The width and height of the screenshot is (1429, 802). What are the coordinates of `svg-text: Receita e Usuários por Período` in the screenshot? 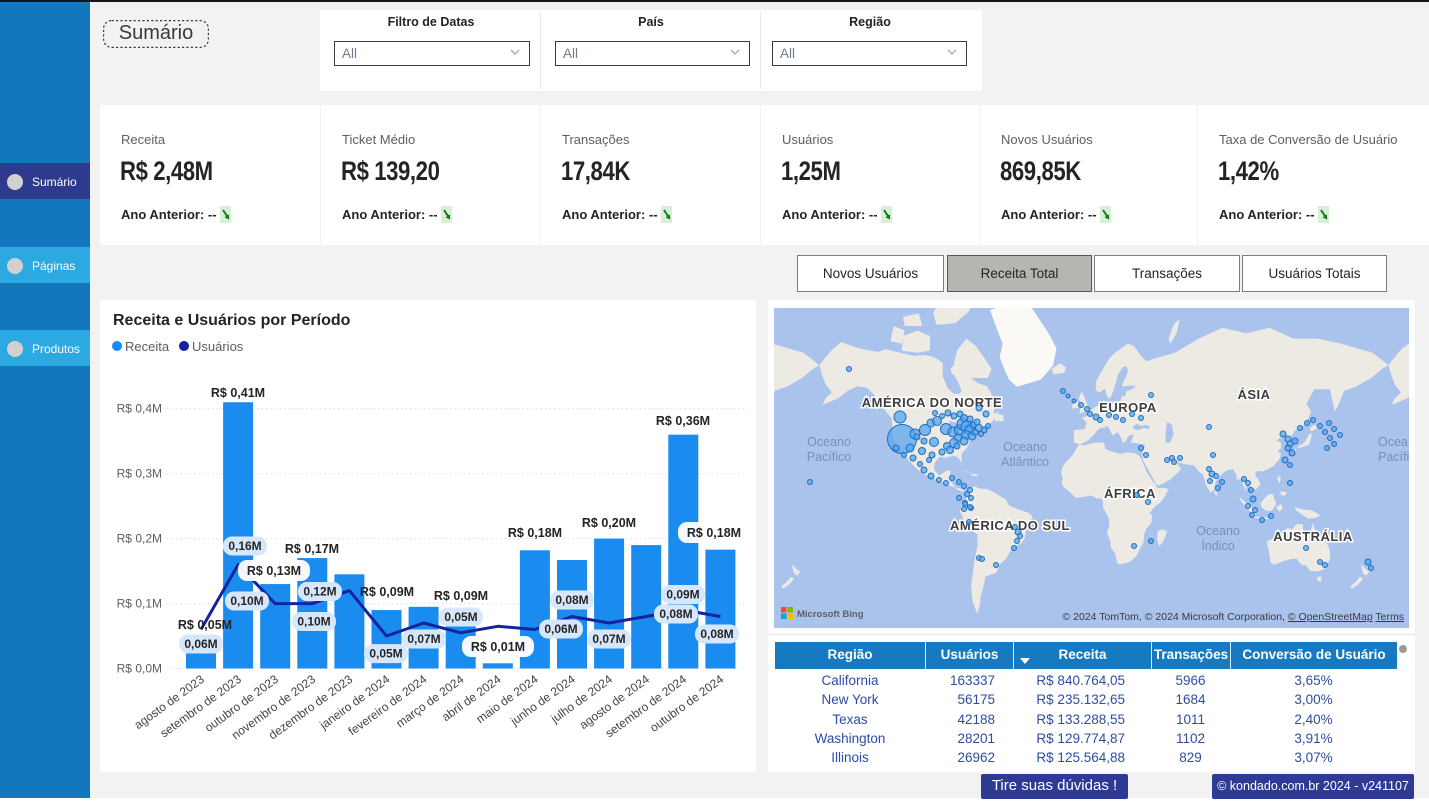 It's located at (232, 320).